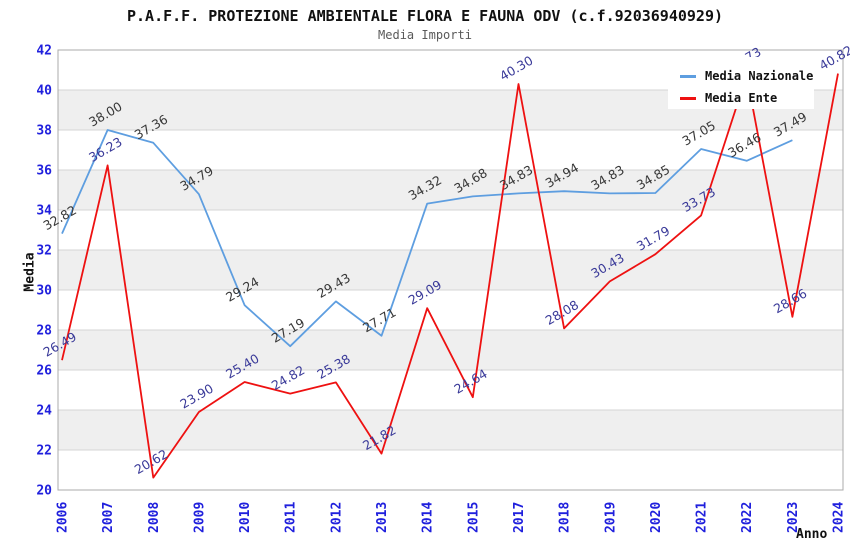 The width and height of the screenshot is (850, 550). What do you see at coordinates (839, 517) in the screenshot?
I see `x-tick-label: 2024` at bounding box center [839, 517].